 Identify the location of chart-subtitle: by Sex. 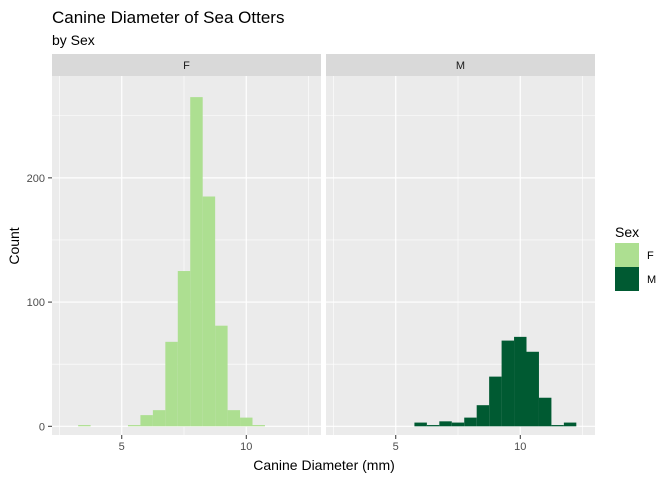
(73, 40).